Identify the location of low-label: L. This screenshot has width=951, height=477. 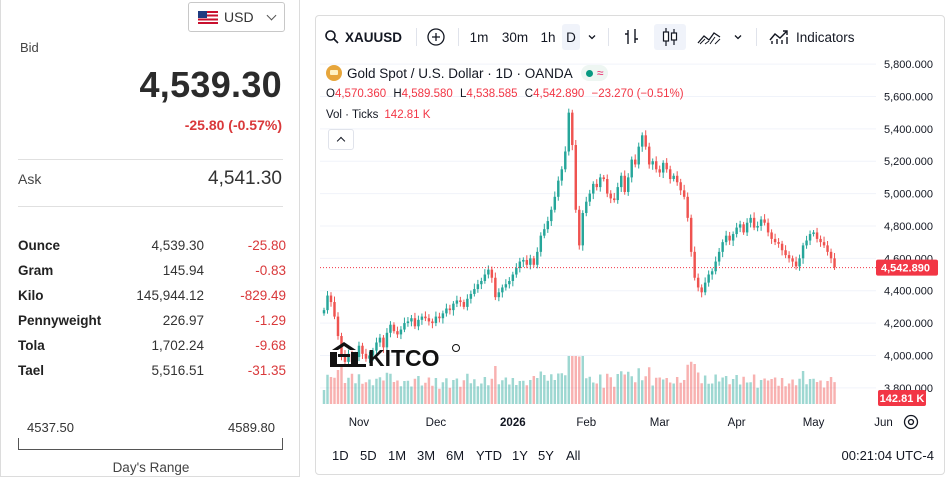
(463, 94).